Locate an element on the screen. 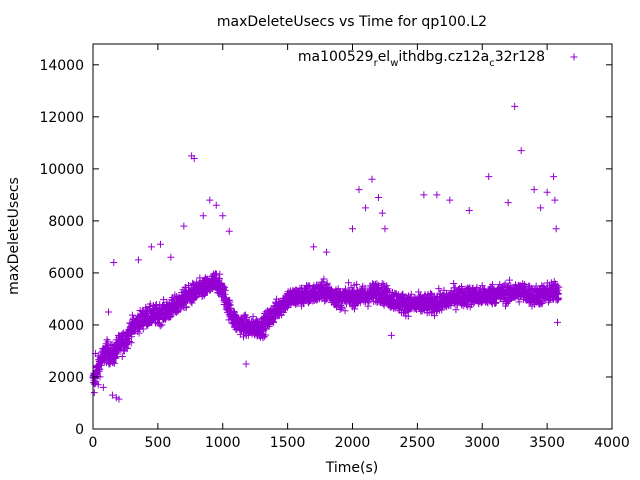  x-tick-label: 1500 is located at coordinates (288, 443).